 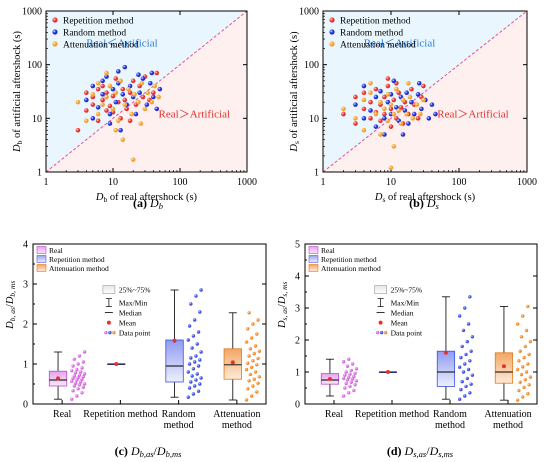 What do you see at coordinates (32, 12) in the screenshot?
I see `y-tick-label: 1000` at bounding box center [32, 12].